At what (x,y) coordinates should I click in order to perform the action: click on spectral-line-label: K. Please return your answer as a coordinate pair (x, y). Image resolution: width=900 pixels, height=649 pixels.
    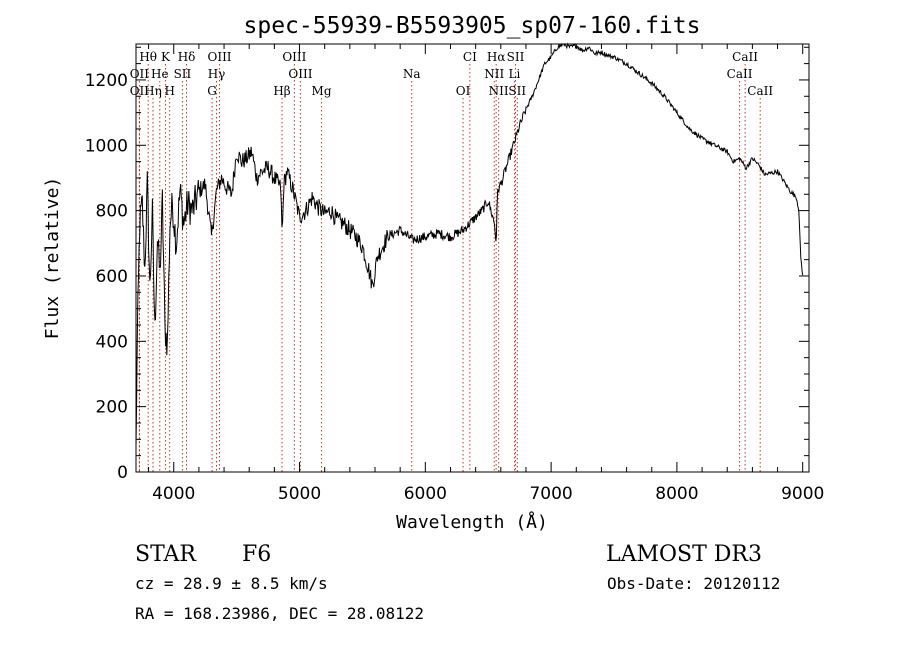
    Looking at the image, I should click on (166, 57).